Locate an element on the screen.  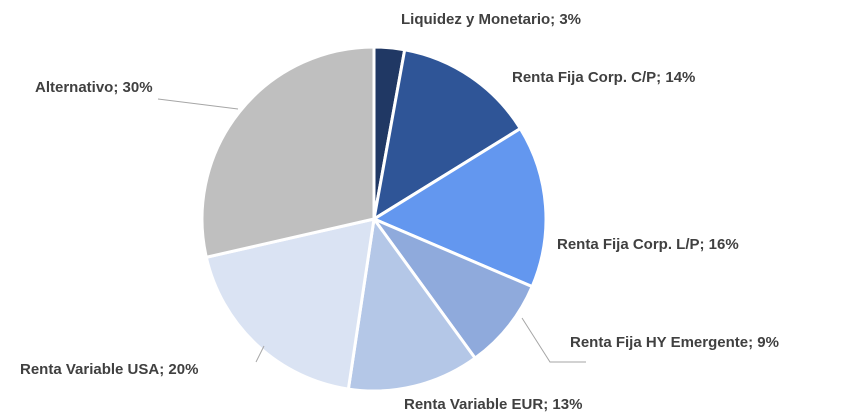
data-label: Renta Variable EUR; 13% is located at coordinates (493, 404).